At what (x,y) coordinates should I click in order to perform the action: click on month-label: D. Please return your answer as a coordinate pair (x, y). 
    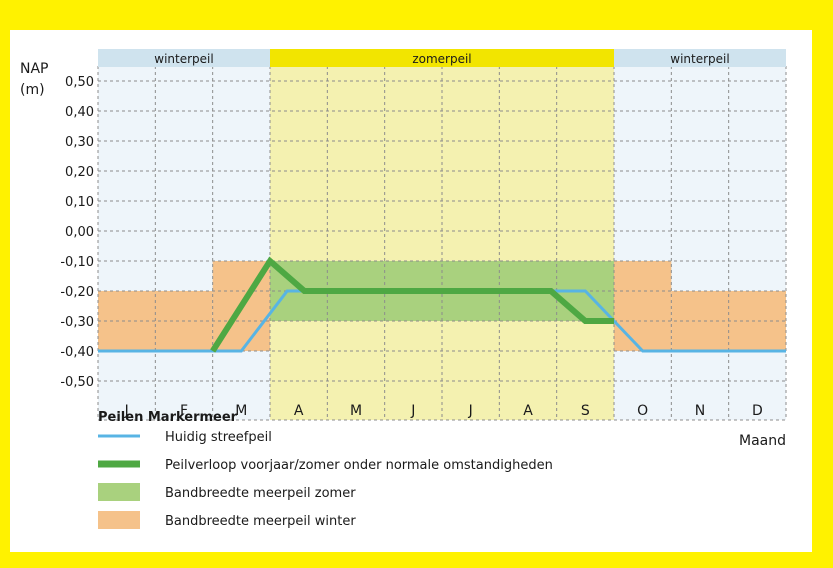
    Looking at the image, I should click on (757, 411).